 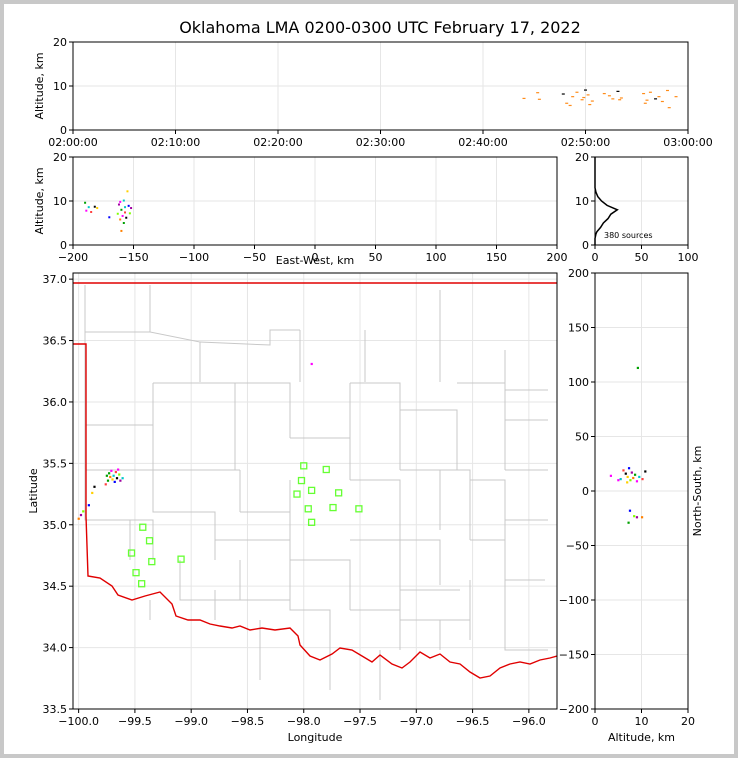 What do you see at coordinates (606, 201) in the screenshot?
I see `histogram-line` at bounding box center [606, 201].